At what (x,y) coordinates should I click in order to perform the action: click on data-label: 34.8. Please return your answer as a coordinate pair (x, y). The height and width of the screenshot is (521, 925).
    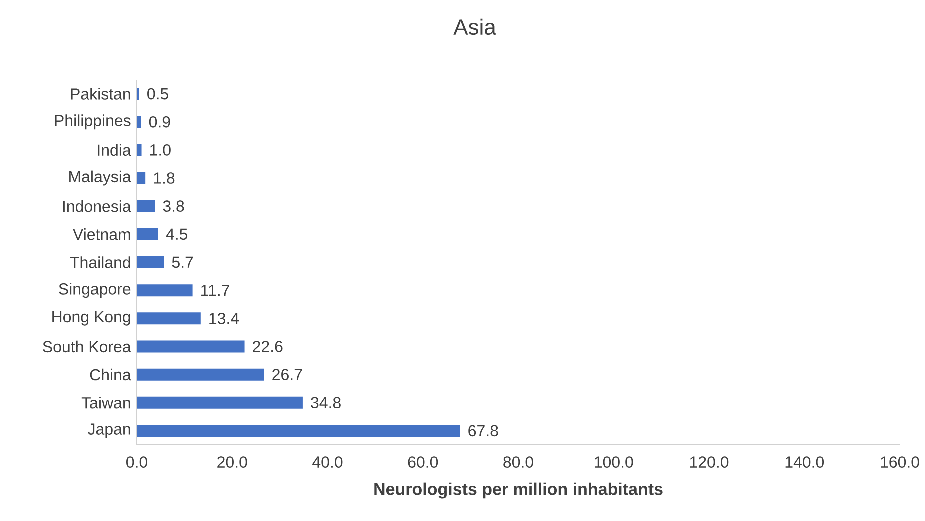
    Looking at the image, I should click on (326, 403).